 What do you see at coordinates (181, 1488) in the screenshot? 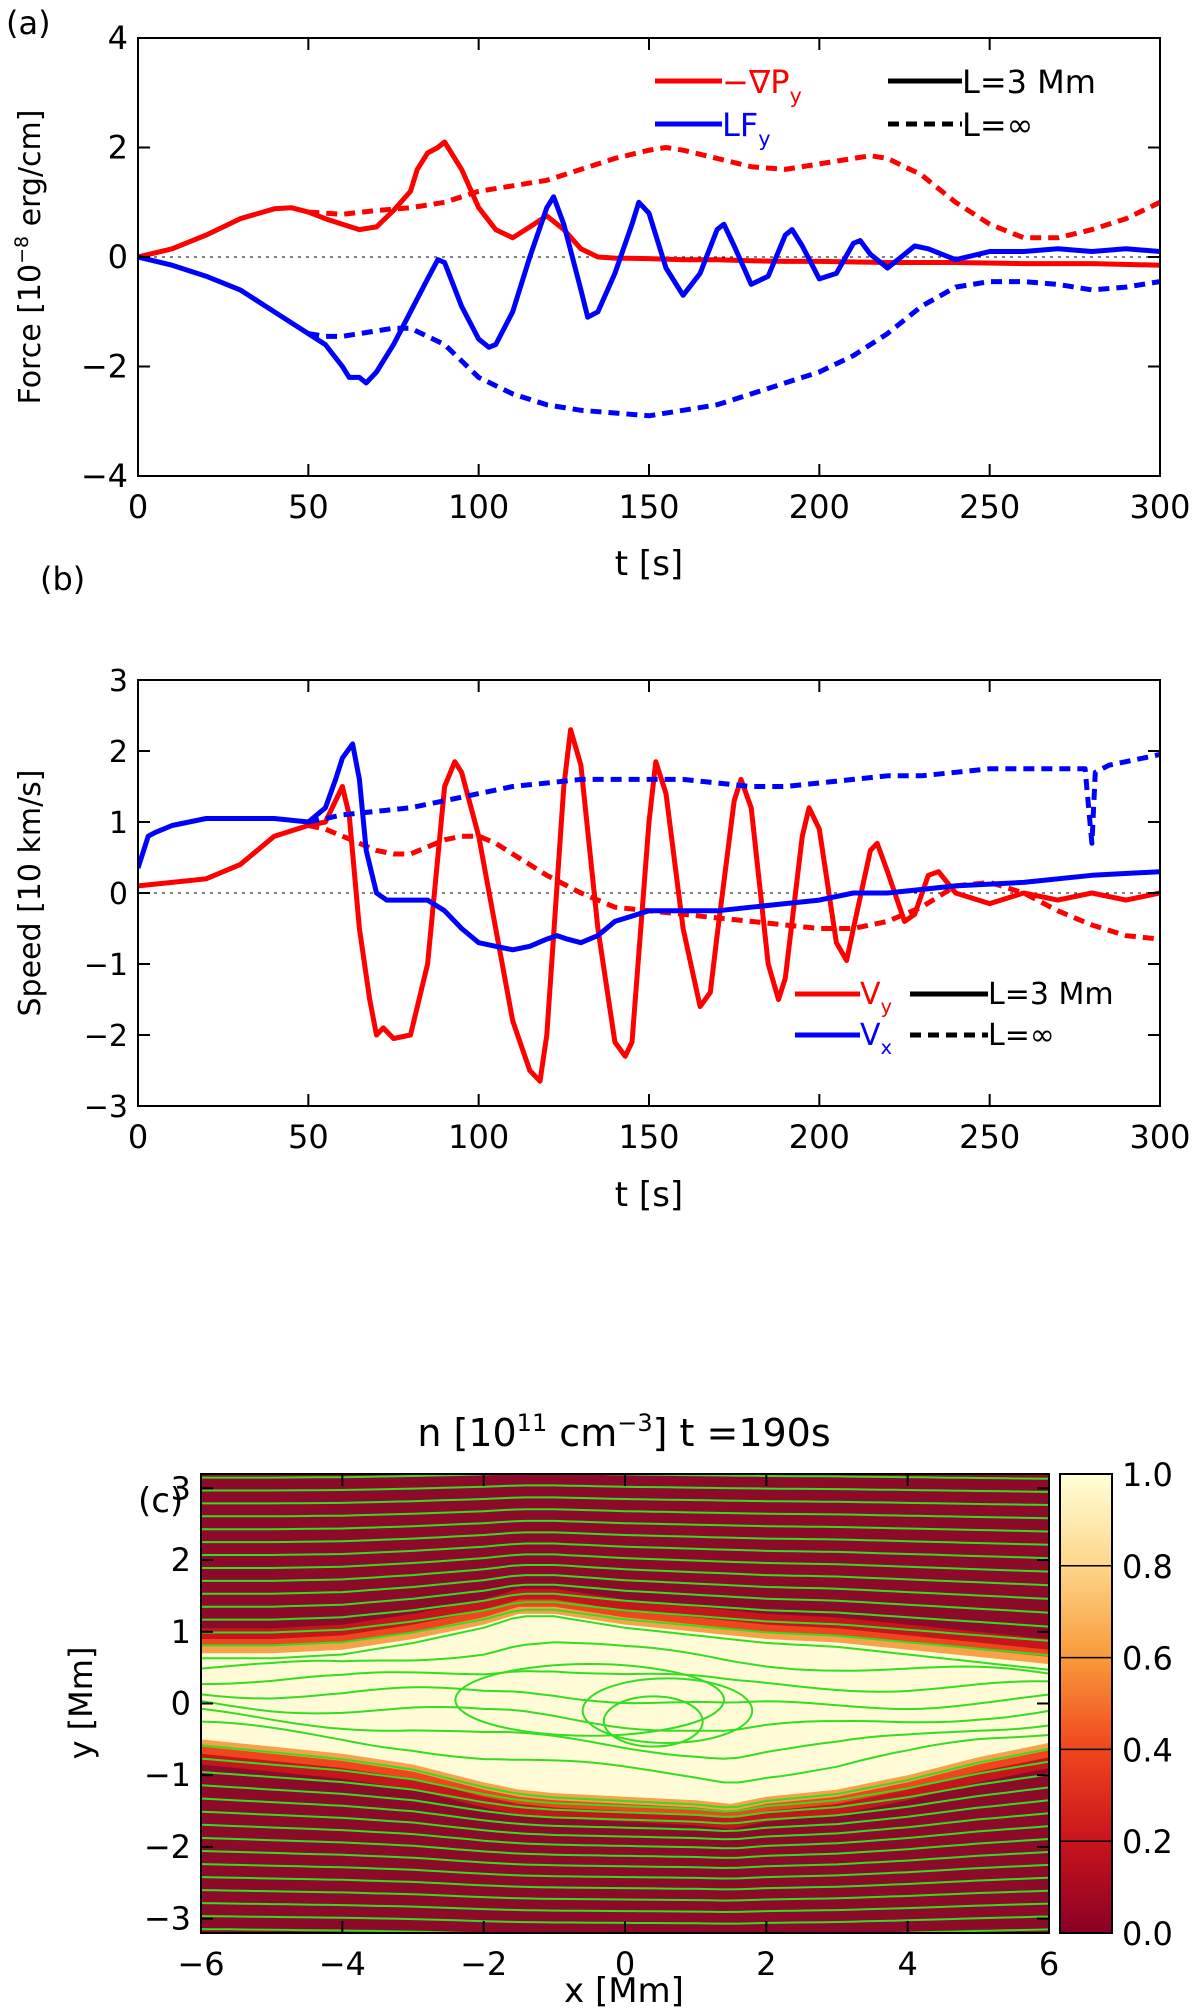
I see `panel-c-ytick-label: 3` at bounding box center [181, 1488].